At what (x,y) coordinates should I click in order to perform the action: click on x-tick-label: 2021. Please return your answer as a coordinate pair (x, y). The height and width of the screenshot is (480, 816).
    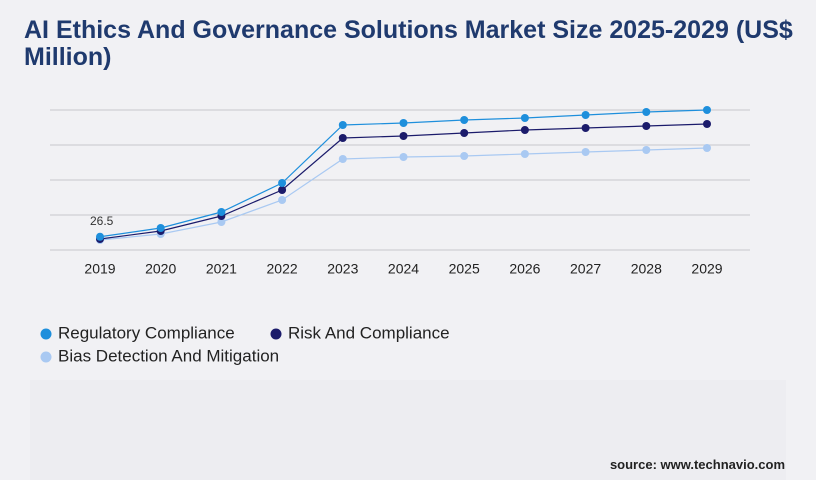
    Looking at the image, I should click on (221, 269).